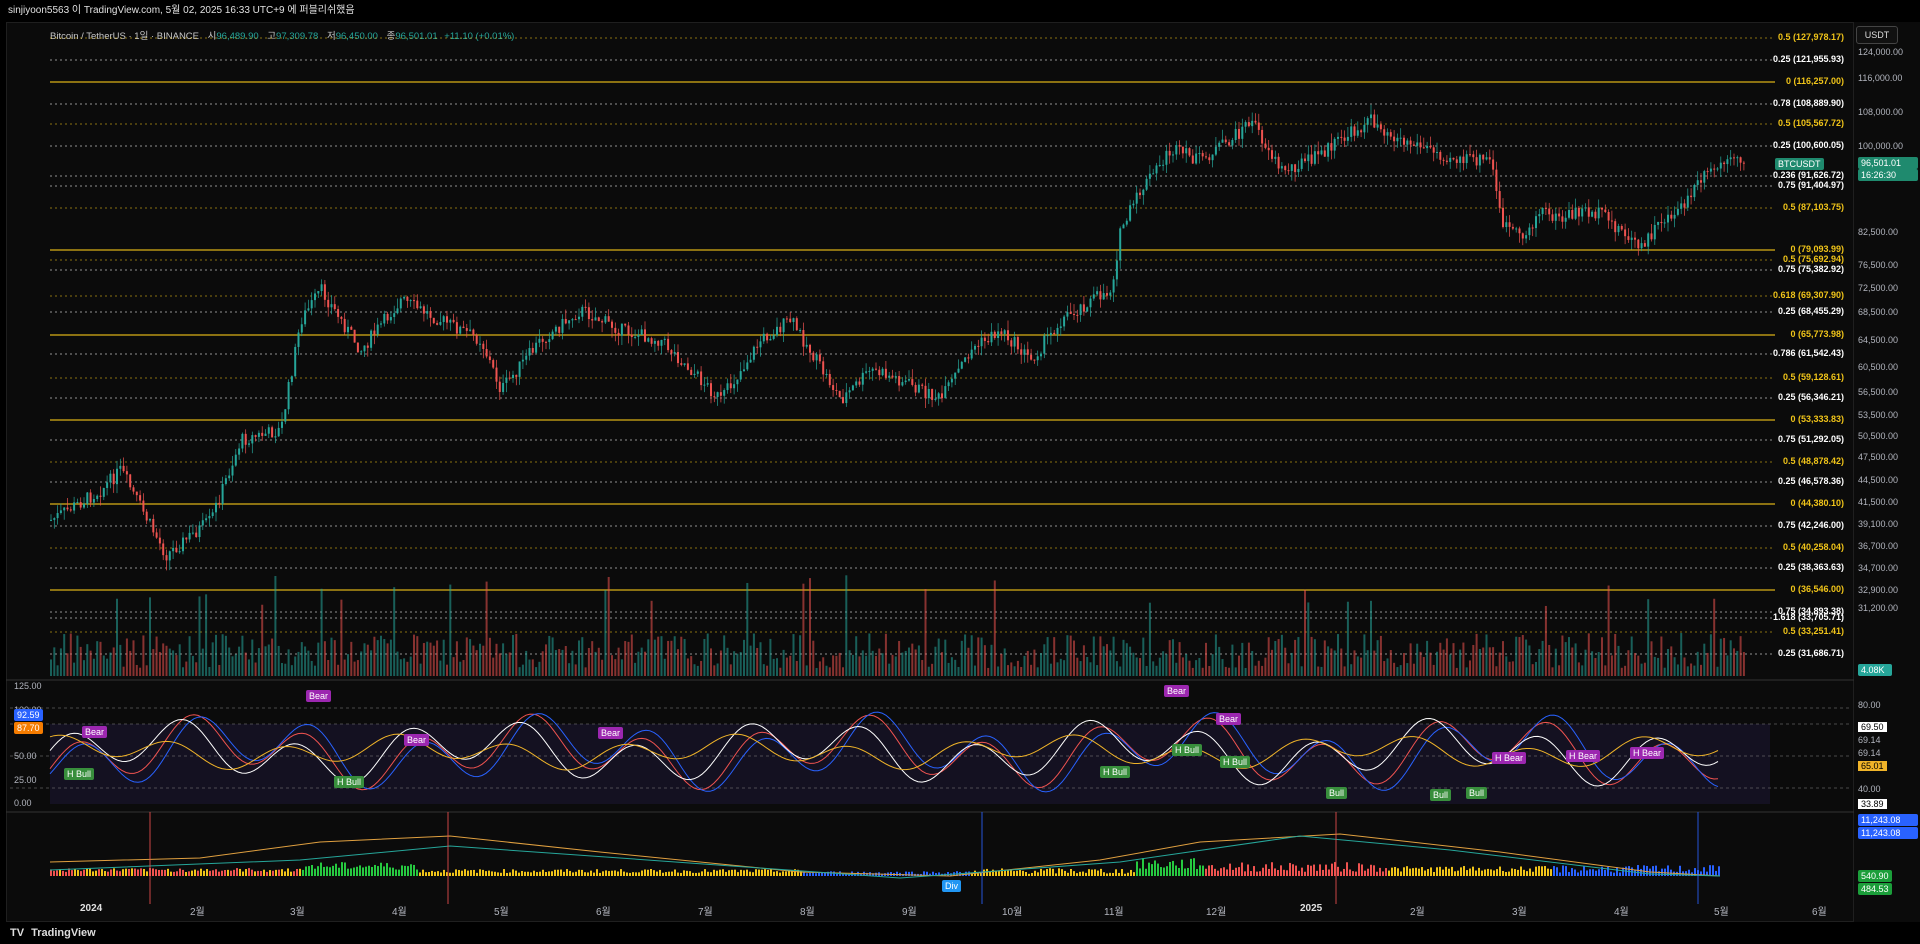  Describe the element at coordinates (1012, 912) in the screenshot. I see `time-axis-label: 10월` at that location.